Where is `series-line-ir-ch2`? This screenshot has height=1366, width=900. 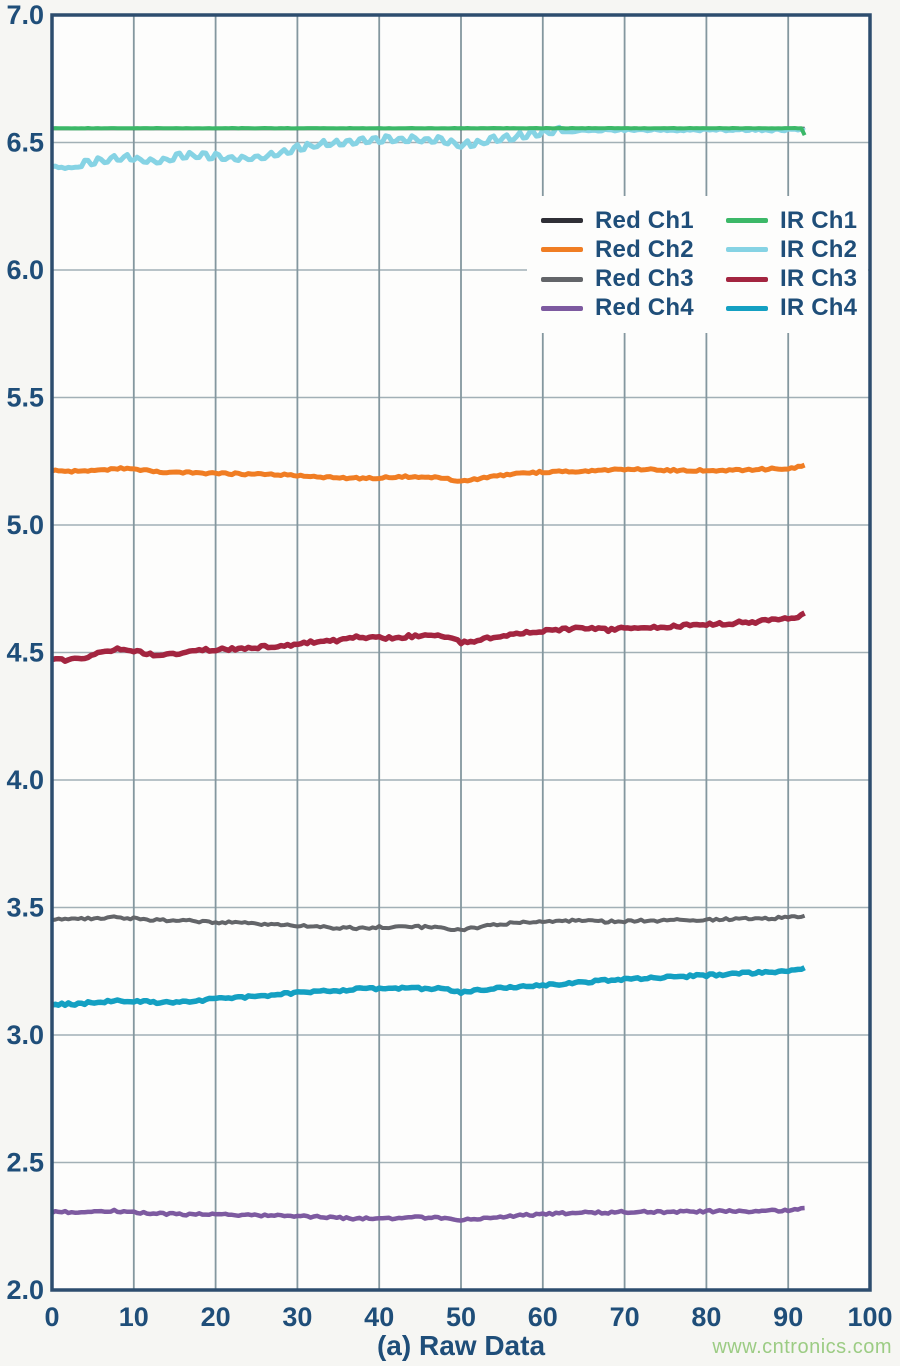
series-line-ir-ch2 is located at coordinates (428, 147).